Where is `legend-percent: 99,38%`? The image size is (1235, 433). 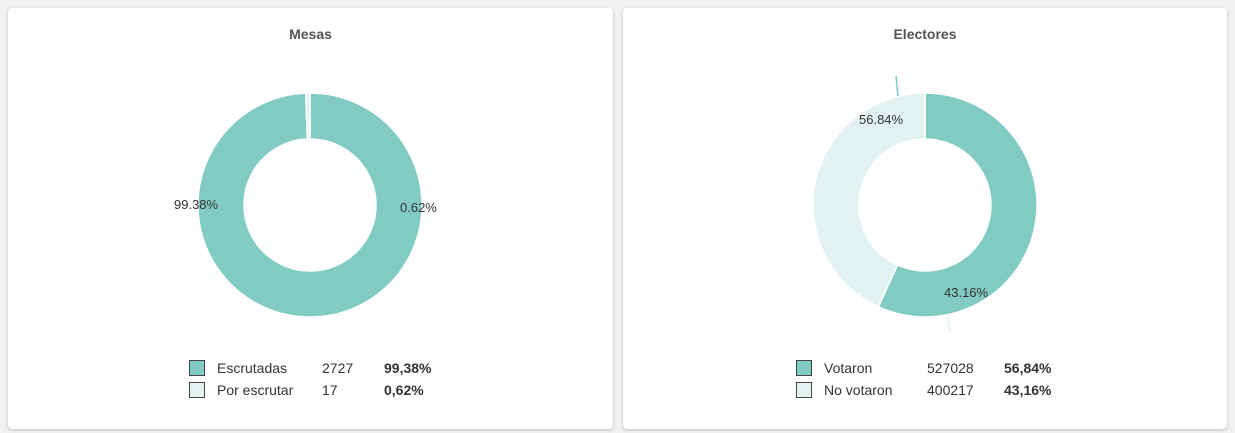 legend-percent: 99,38% is located at coordinates (408, 368).